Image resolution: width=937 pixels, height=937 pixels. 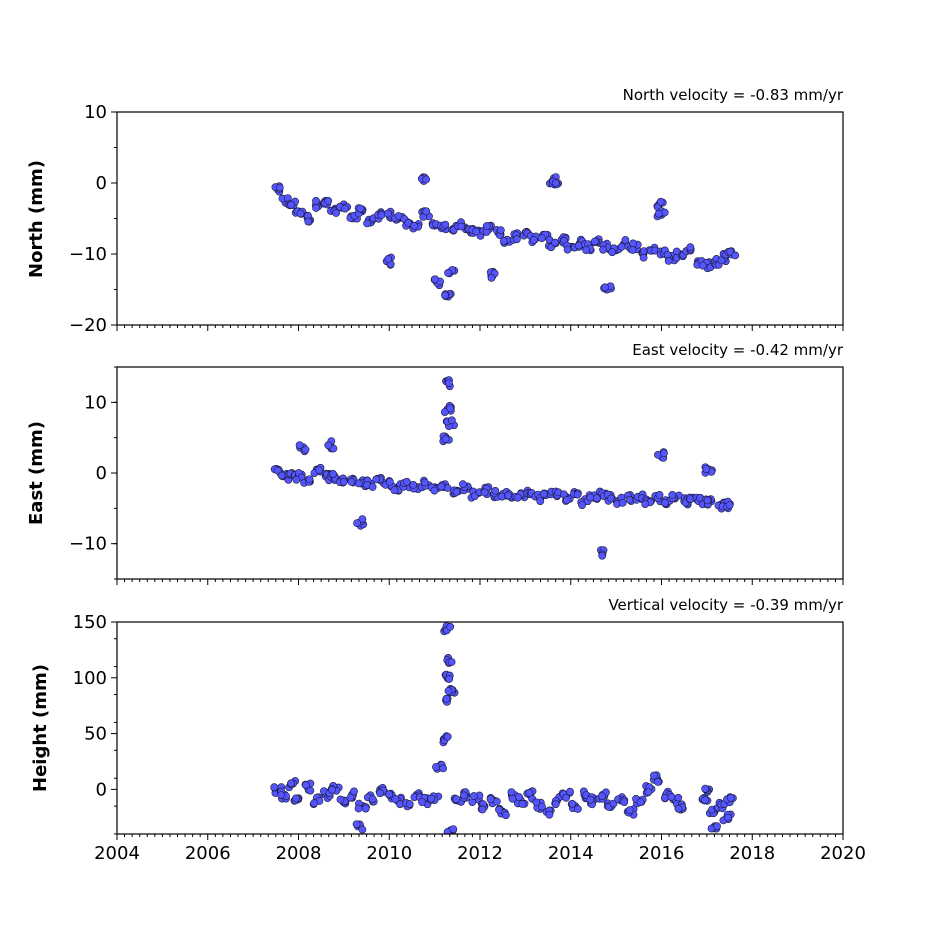 What do you see at coordinates (733, 95) in the screenshot?
I see `north-velocity-title: North velocity = -0.83 mm/yr` at bounding box center [733, 95].